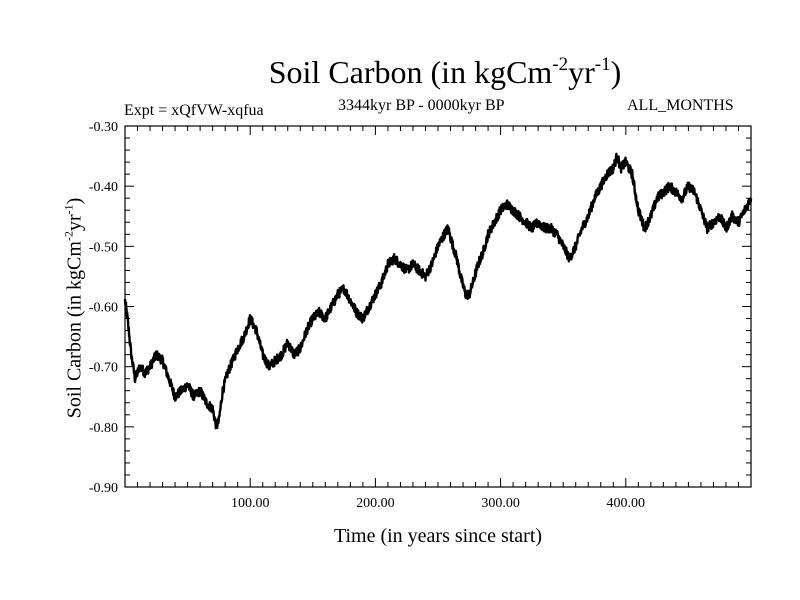  What do you see at coordinates (581, 72) in the screenshot?
I see `title-text-unit: yr` at bounding box center [581, 72].